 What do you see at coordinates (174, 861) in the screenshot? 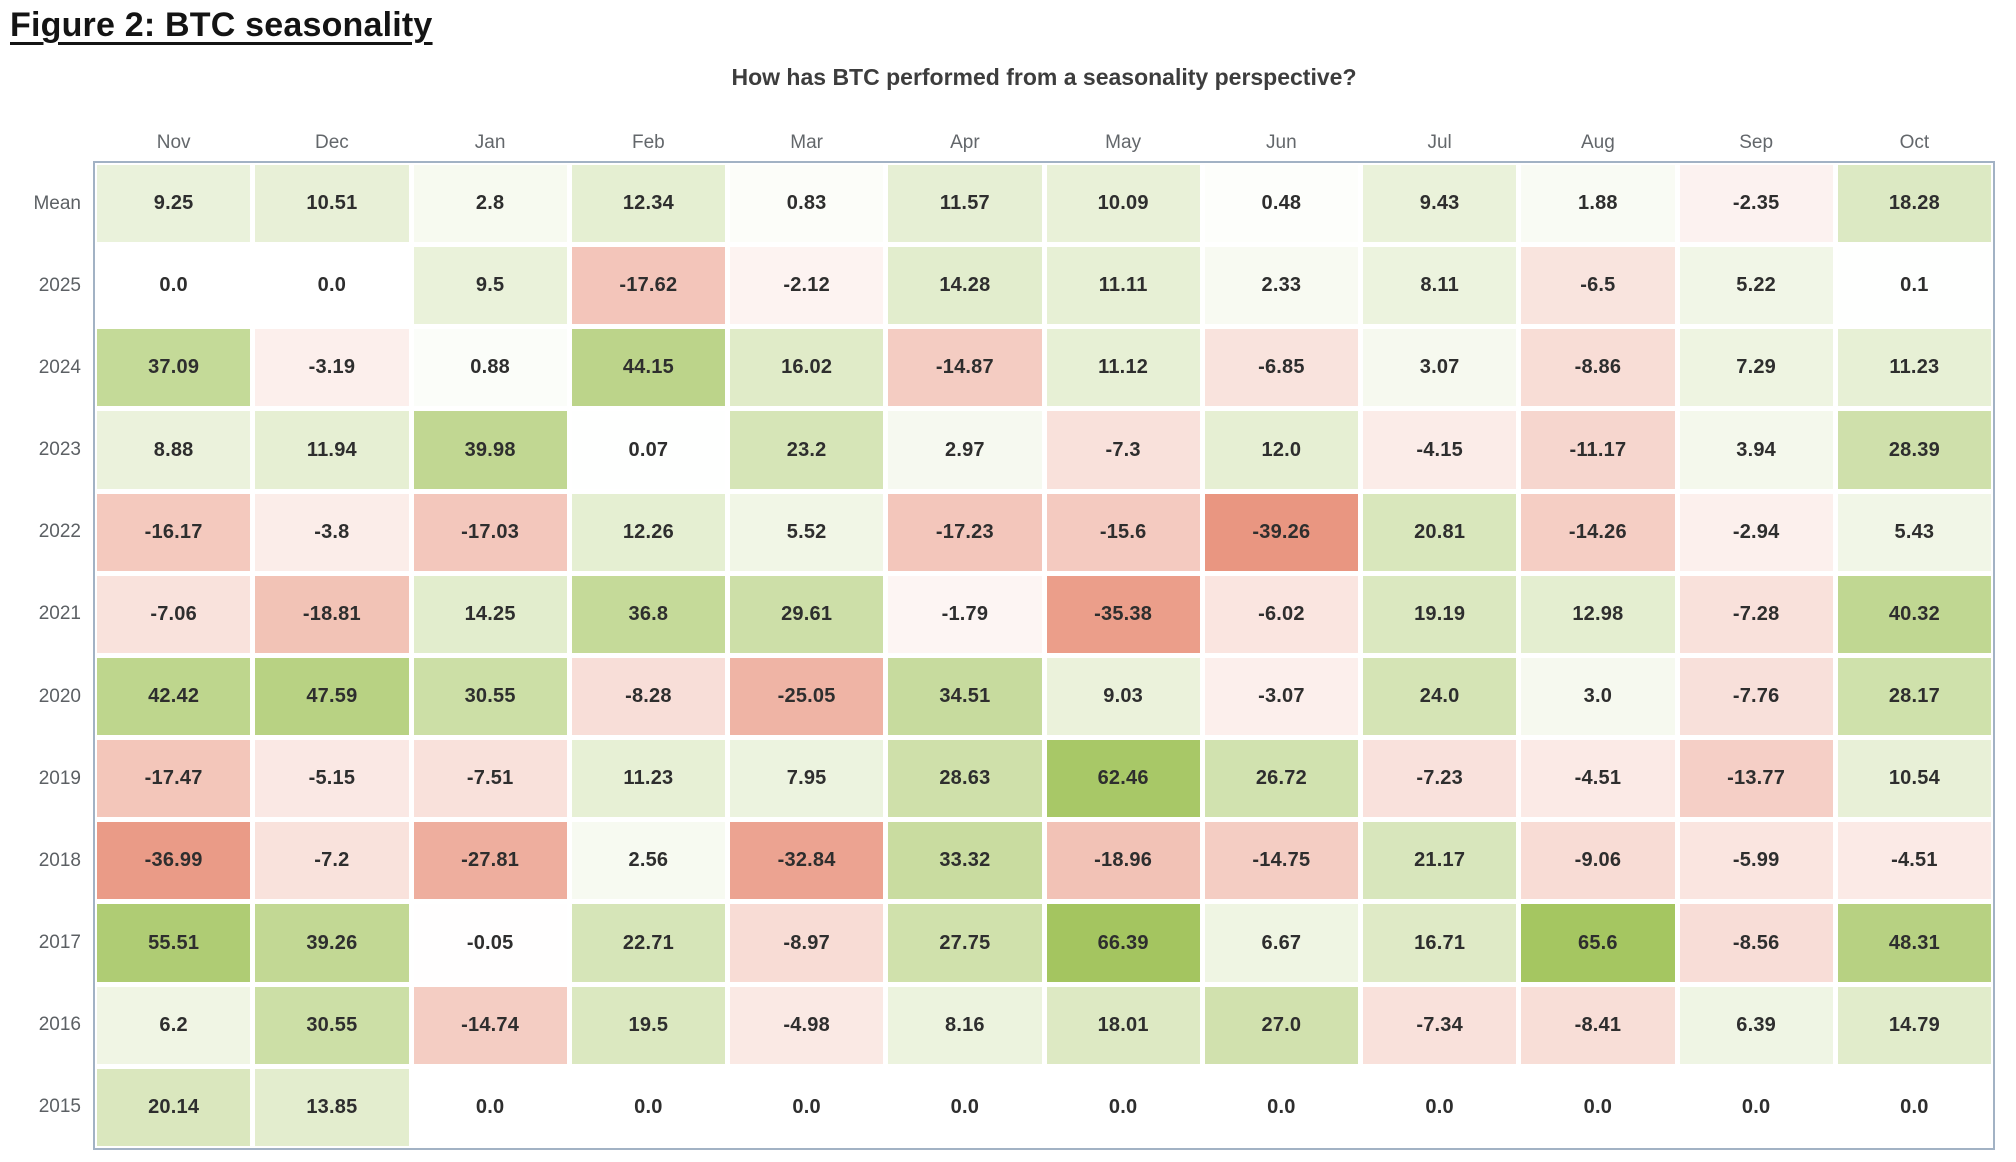
I see `heatmap-cell: -36.99` at bounding box center [174, 861].